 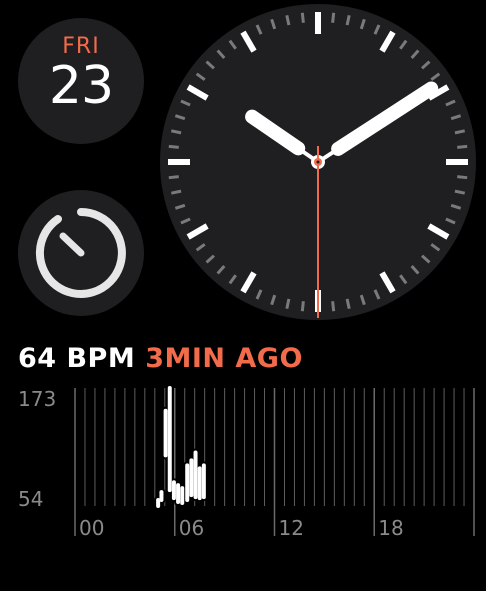 I want to click on x-tick-label: 18, so click(x=390, y=528).